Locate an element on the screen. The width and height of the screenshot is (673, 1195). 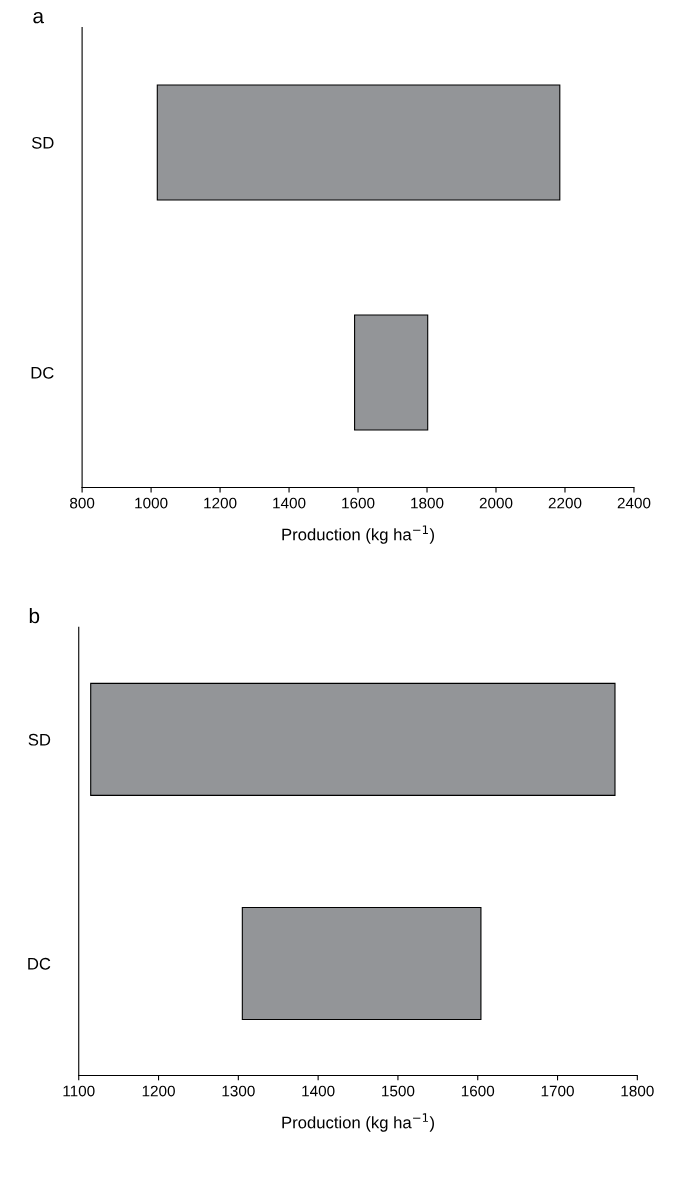
x-tick-label: 1000 is located at coordinates (151, 503).